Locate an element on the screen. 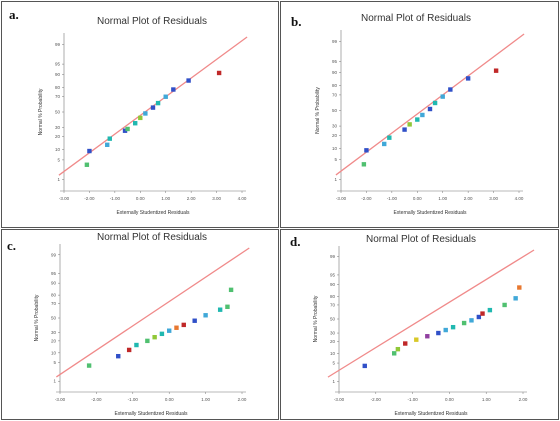  fit-line is located at coordinates (431, 313).